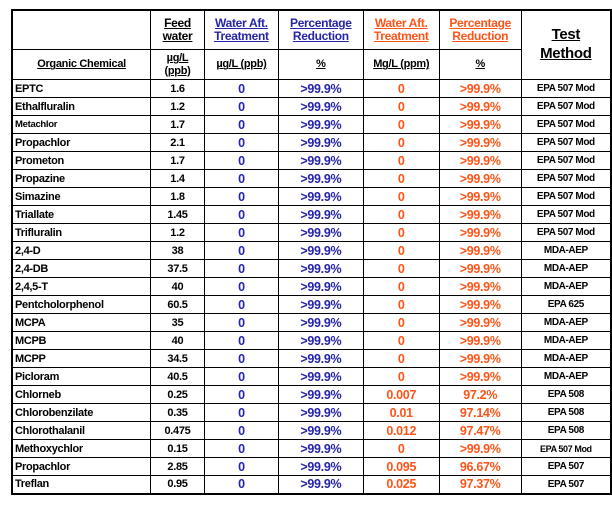 The height and width of the screenshot is (508, 612). What do you see at coordinates (566, 430) in the screenshot?
I see `test-method-value-cell: EPA 508` at bounding box center [566, 430].